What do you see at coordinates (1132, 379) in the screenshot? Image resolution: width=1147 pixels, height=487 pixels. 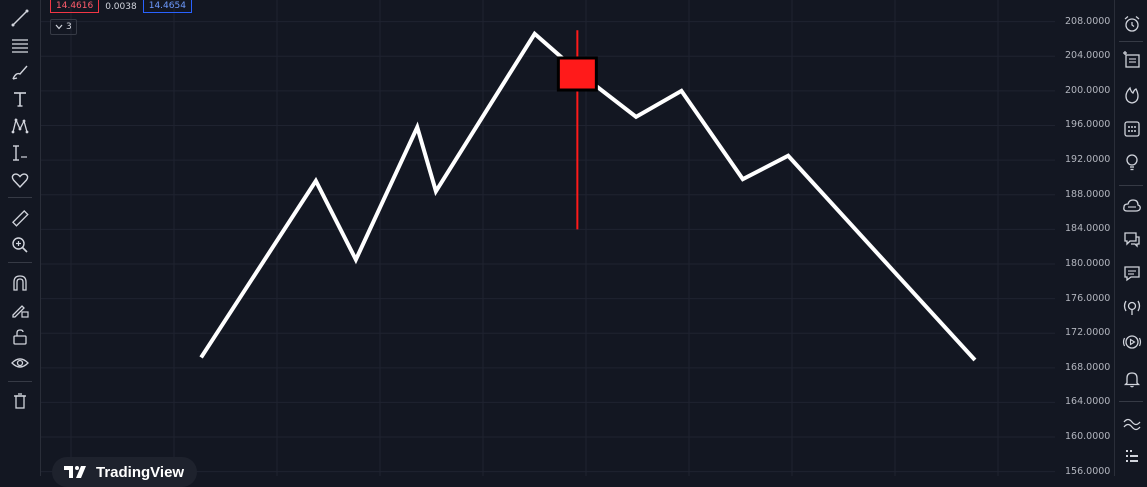 I see `notification-bell-icon` at bounding box center [1132, 379].